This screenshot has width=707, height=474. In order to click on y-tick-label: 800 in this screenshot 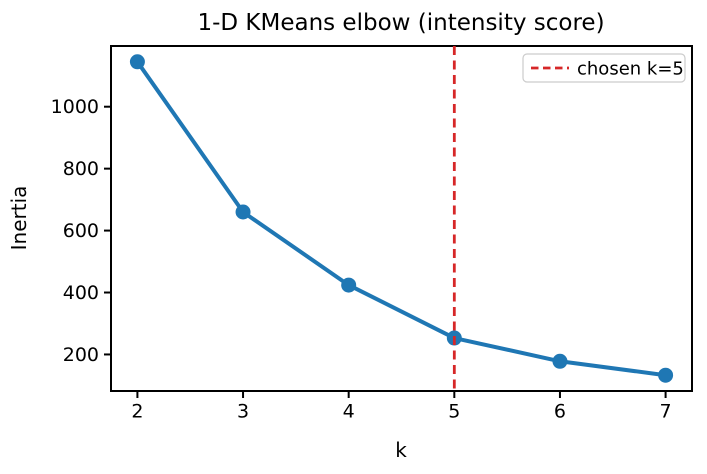, I will do `click(81, 169)`.